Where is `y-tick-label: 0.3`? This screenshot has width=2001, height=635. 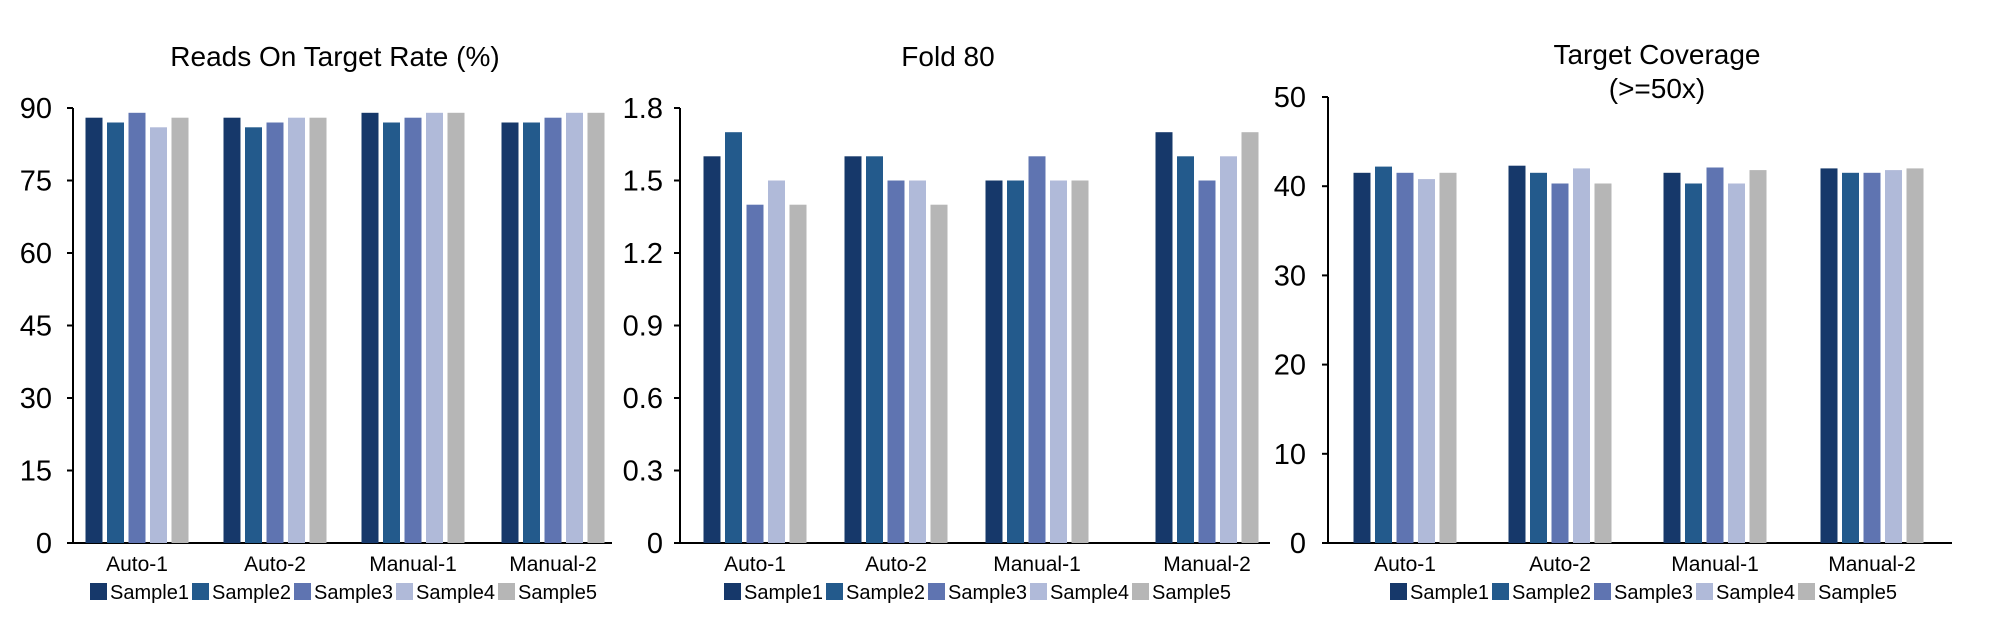 y-tick-label: 0.3 is located at coordinates (643, 472).